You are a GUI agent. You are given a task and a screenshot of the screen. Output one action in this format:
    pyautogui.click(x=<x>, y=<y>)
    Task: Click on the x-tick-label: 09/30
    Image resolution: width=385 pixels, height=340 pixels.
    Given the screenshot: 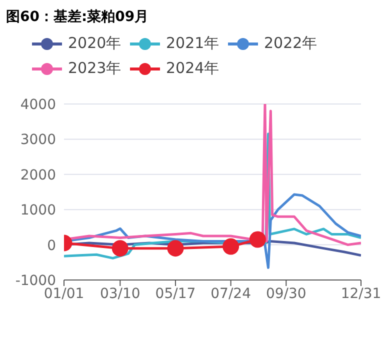 What is the action you would take?
    pyautogui.click(x=286, y=294)
    